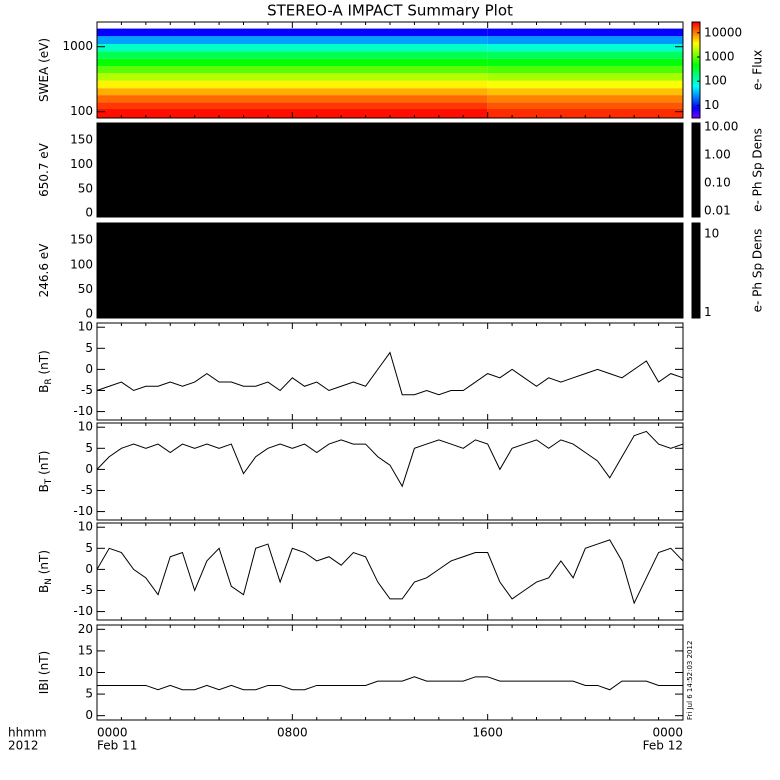  I want to click on colorbar-tick-label: 100, so click(715, 81).